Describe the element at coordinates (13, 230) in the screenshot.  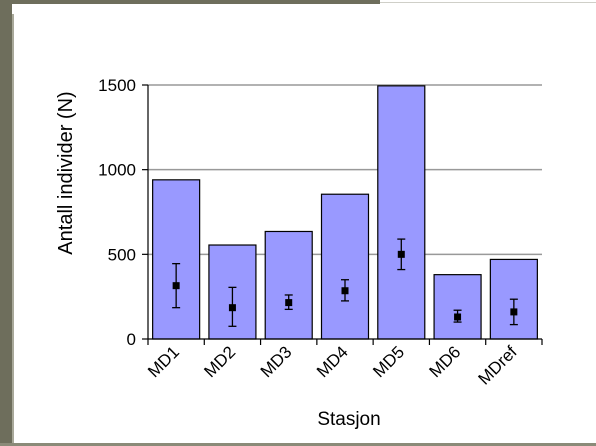
I see `frame-left-inner-bar` at that location.